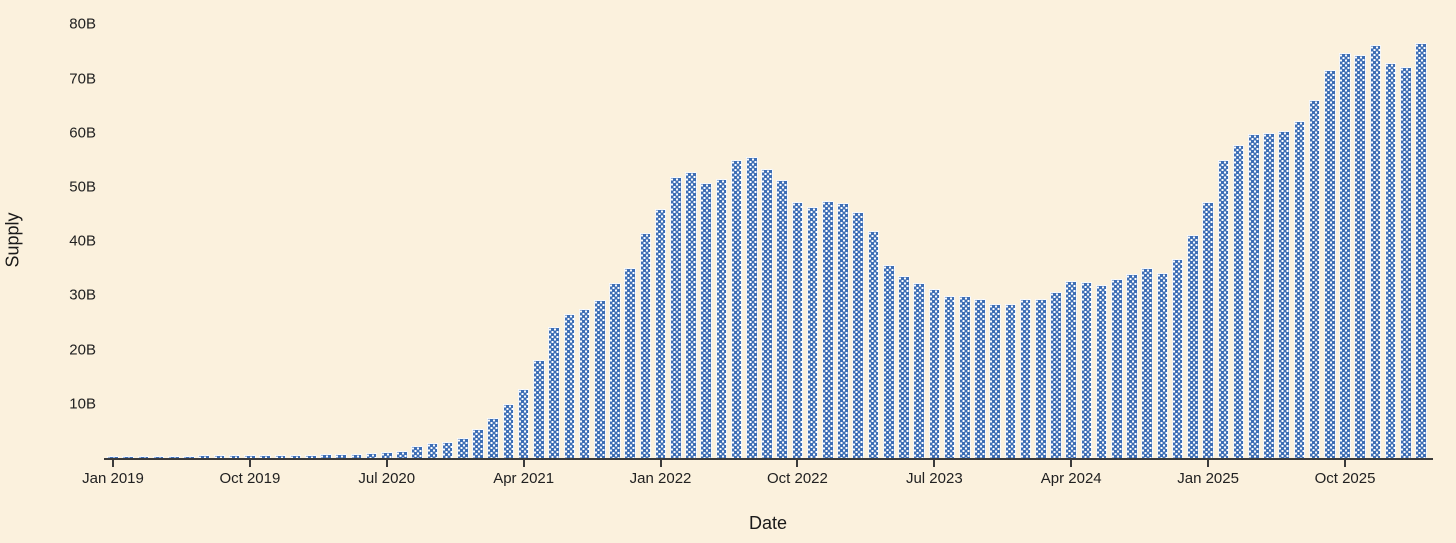 The image size is (1456, 543). What do you see at coordinates (797, 478) in the screenshot?
I see `x-tick-label: Oct 2022` at bounding box center [797, 478].